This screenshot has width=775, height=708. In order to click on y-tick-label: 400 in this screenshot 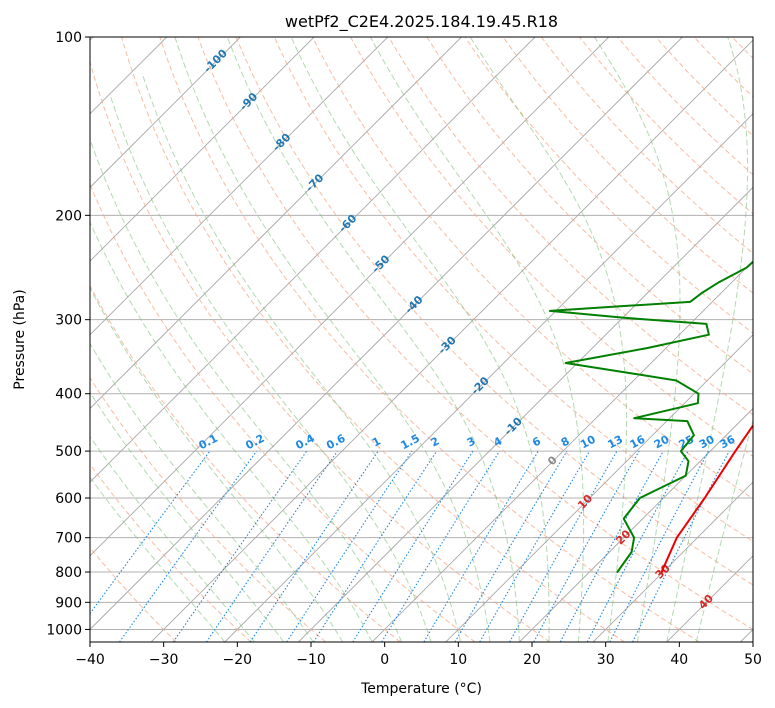, I will do `click(68, 395)`.